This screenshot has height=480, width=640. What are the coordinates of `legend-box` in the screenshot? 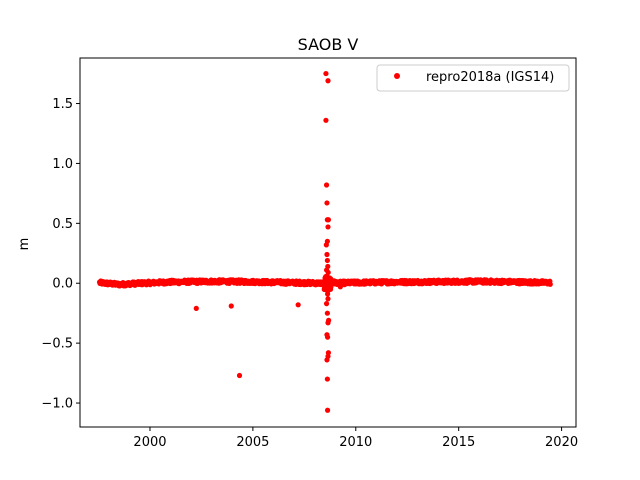 It's located at (473, 78).